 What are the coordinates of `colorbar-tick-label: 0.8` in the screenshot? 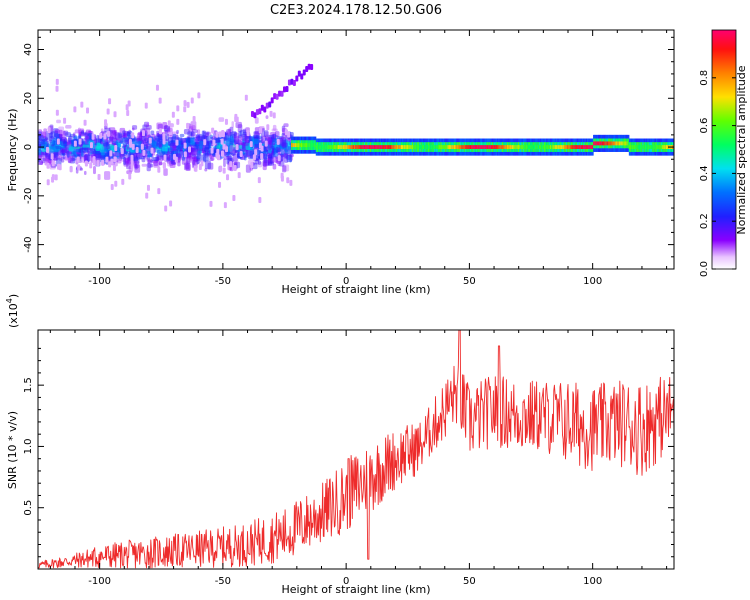 It's located at (704, 78).